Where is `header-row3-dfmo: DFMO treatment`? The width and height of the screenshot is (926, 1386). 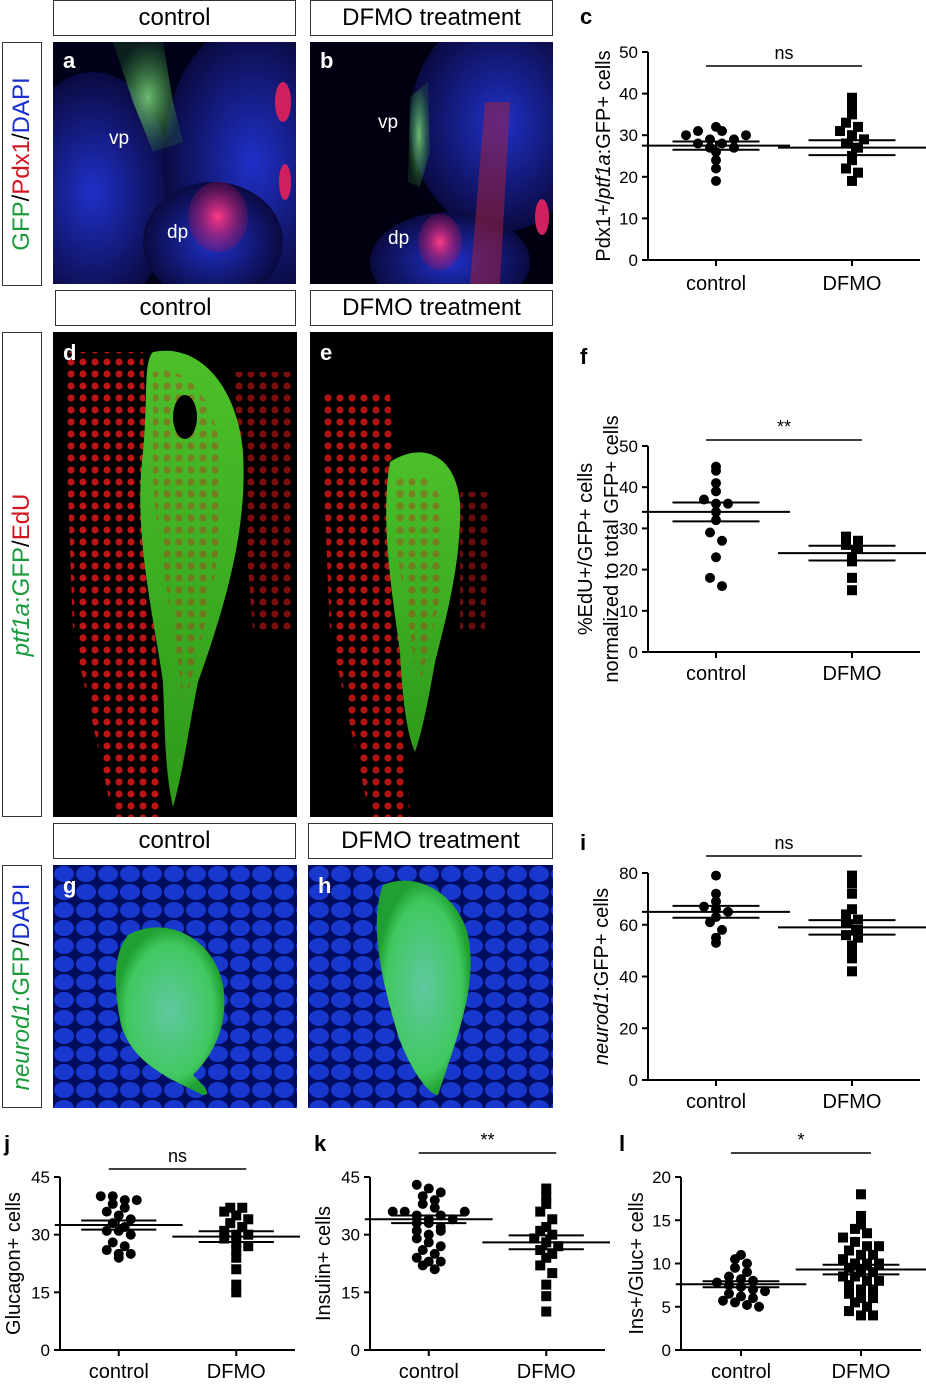 header-row3-dfmo: DFMO treatment is located at coordinates (430, 841).